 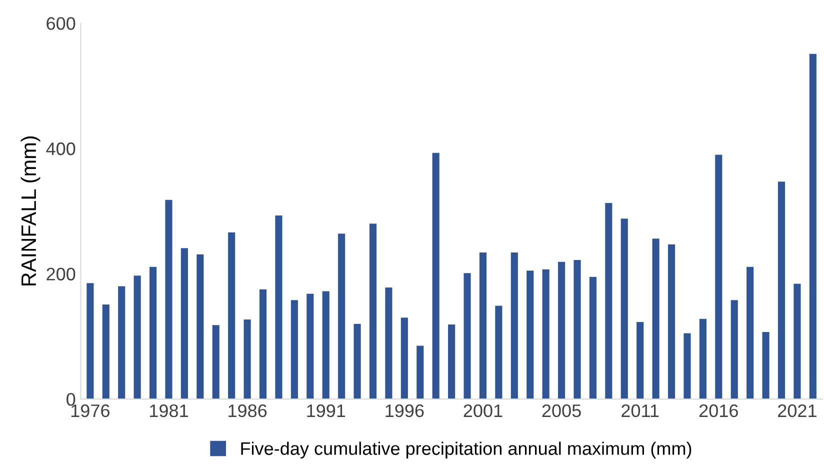 What do you see at coordinates (466, 450) in the screenshot?
I see `legend-label: Five-day cumulative precipitation annual maximum (mm)` at bounding box center [466, 450].